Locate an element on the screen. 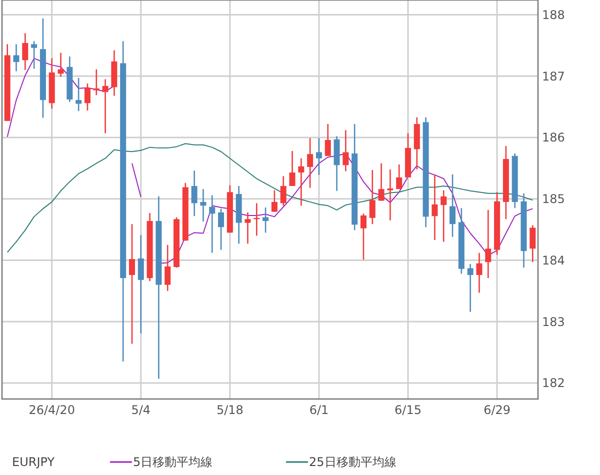 Image resolution: width=600 pixels, height=475 pixels. x-tick-label: 5/18 is located at coordinates (230, 410).